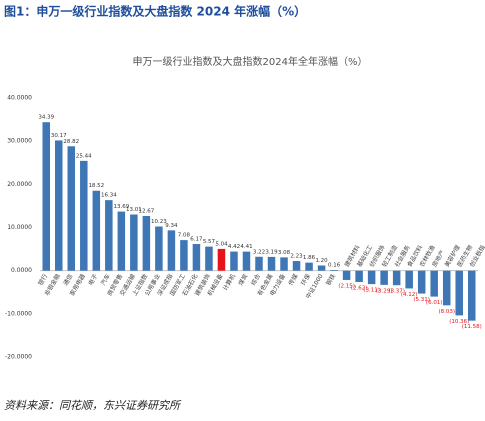 Image resolution: width=485 pixels, height=421 pixels. Describe the element at coordinates (229, 282) in the screenshot. I see `x-tick-label: 计算机` at that location.